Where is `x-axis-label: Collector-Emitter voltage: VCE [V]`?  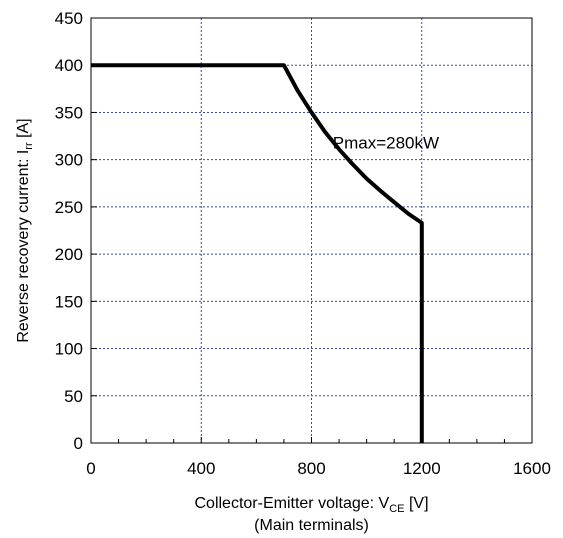 x-axis-label: Collector-Emitter voltage: VCE [V] is located at coordinates (311, 505).